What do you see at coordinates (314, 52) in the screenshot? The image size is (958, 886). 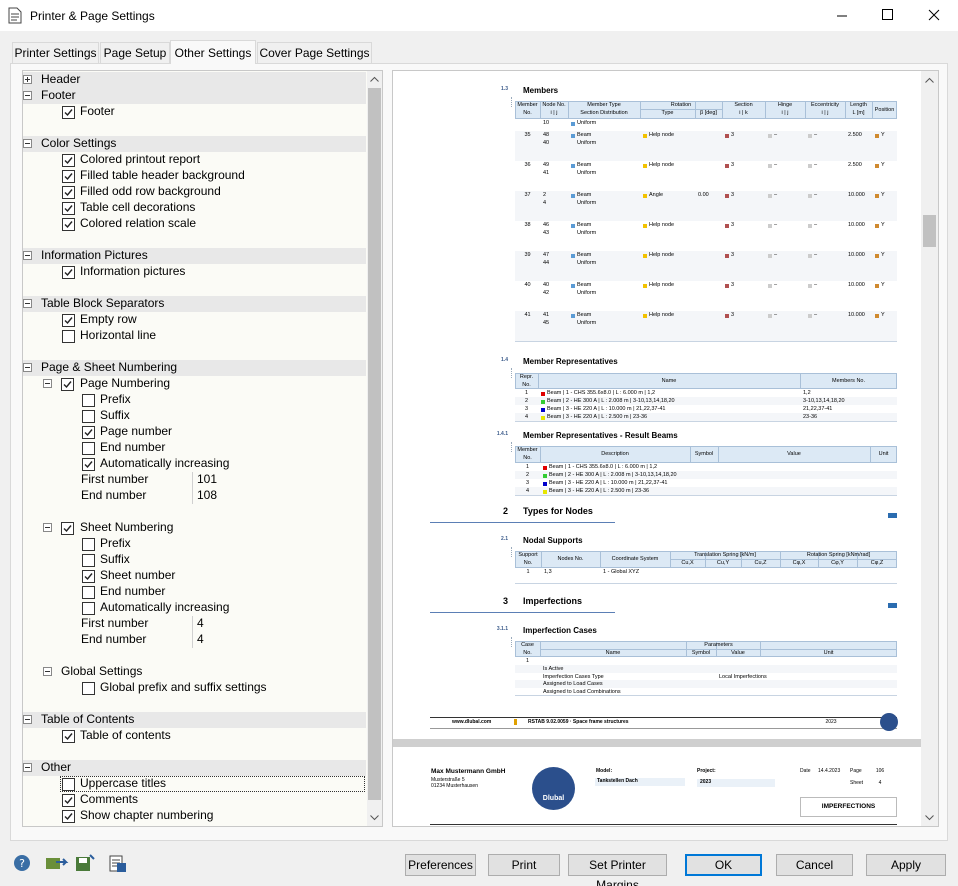 I see `tab: Cover Page Settings` at bounding box center [314, 52].